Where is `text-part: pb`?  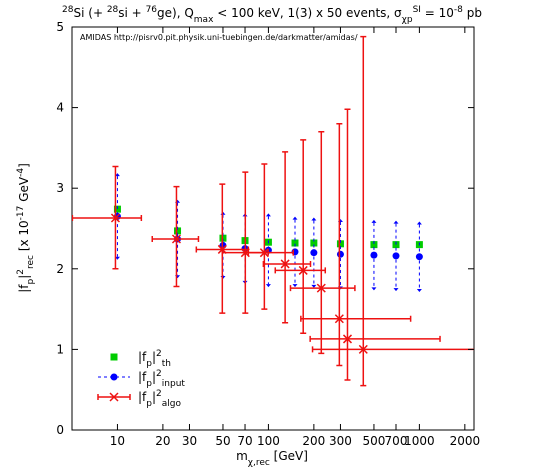 text-part: pb is located at coordinates (472, 13).